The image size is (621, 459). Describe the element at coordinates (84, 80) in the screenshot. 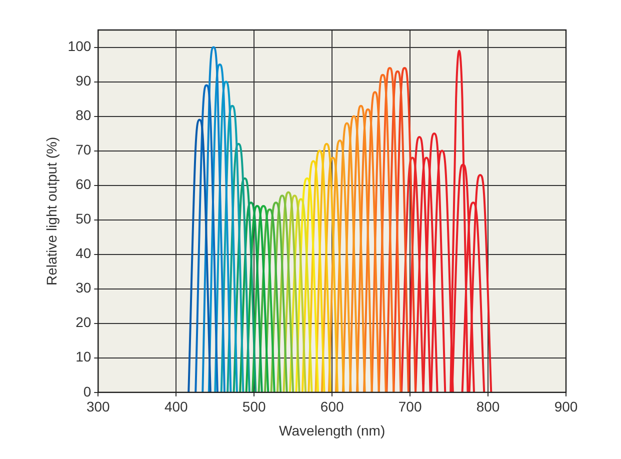

I see `y-tick-label: 90` at that location.